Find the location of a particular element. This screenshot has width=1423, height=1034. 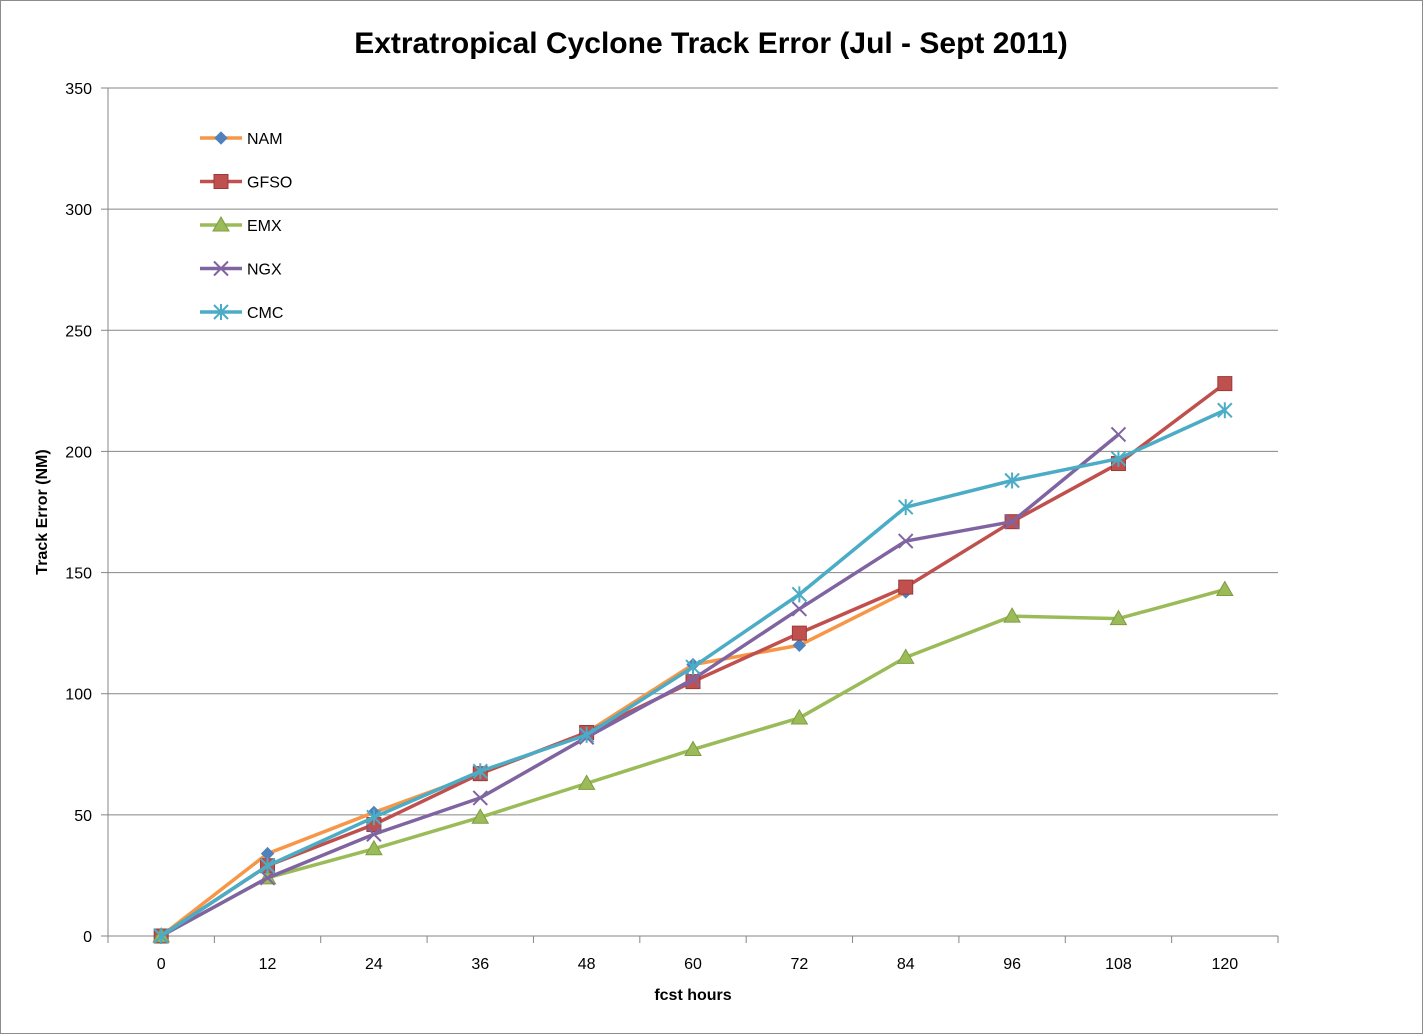

x-axis-title: fcst hours is located at coordinates (692, 995).